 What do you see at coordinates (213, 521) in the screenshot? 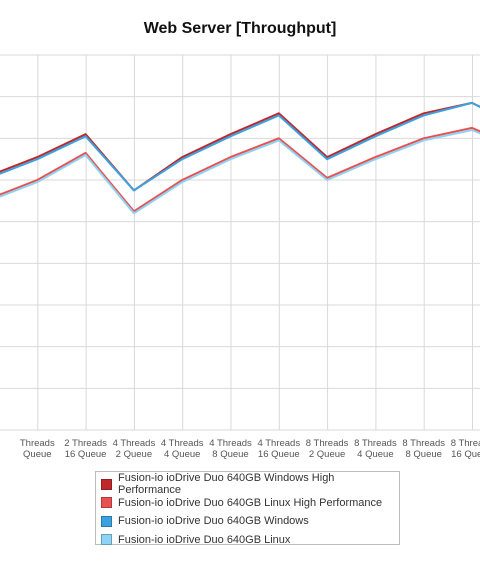
I see `legend-label: Fusion-io ioDrive Duo 640GB Windows` at bounding box center [213, 521].